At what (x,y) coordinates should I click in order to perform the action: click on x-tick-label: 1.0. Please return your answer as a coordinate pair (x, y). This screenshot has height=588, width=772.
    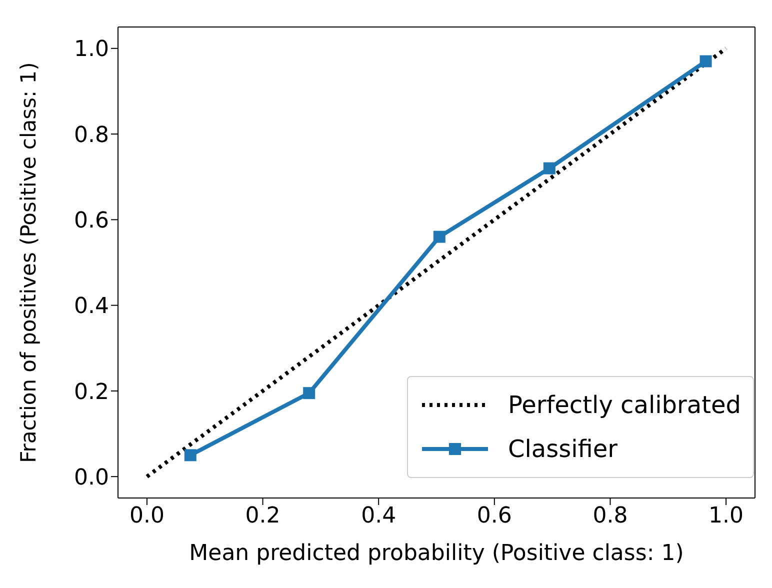
    Looking at the image, I should click on (726, 516).